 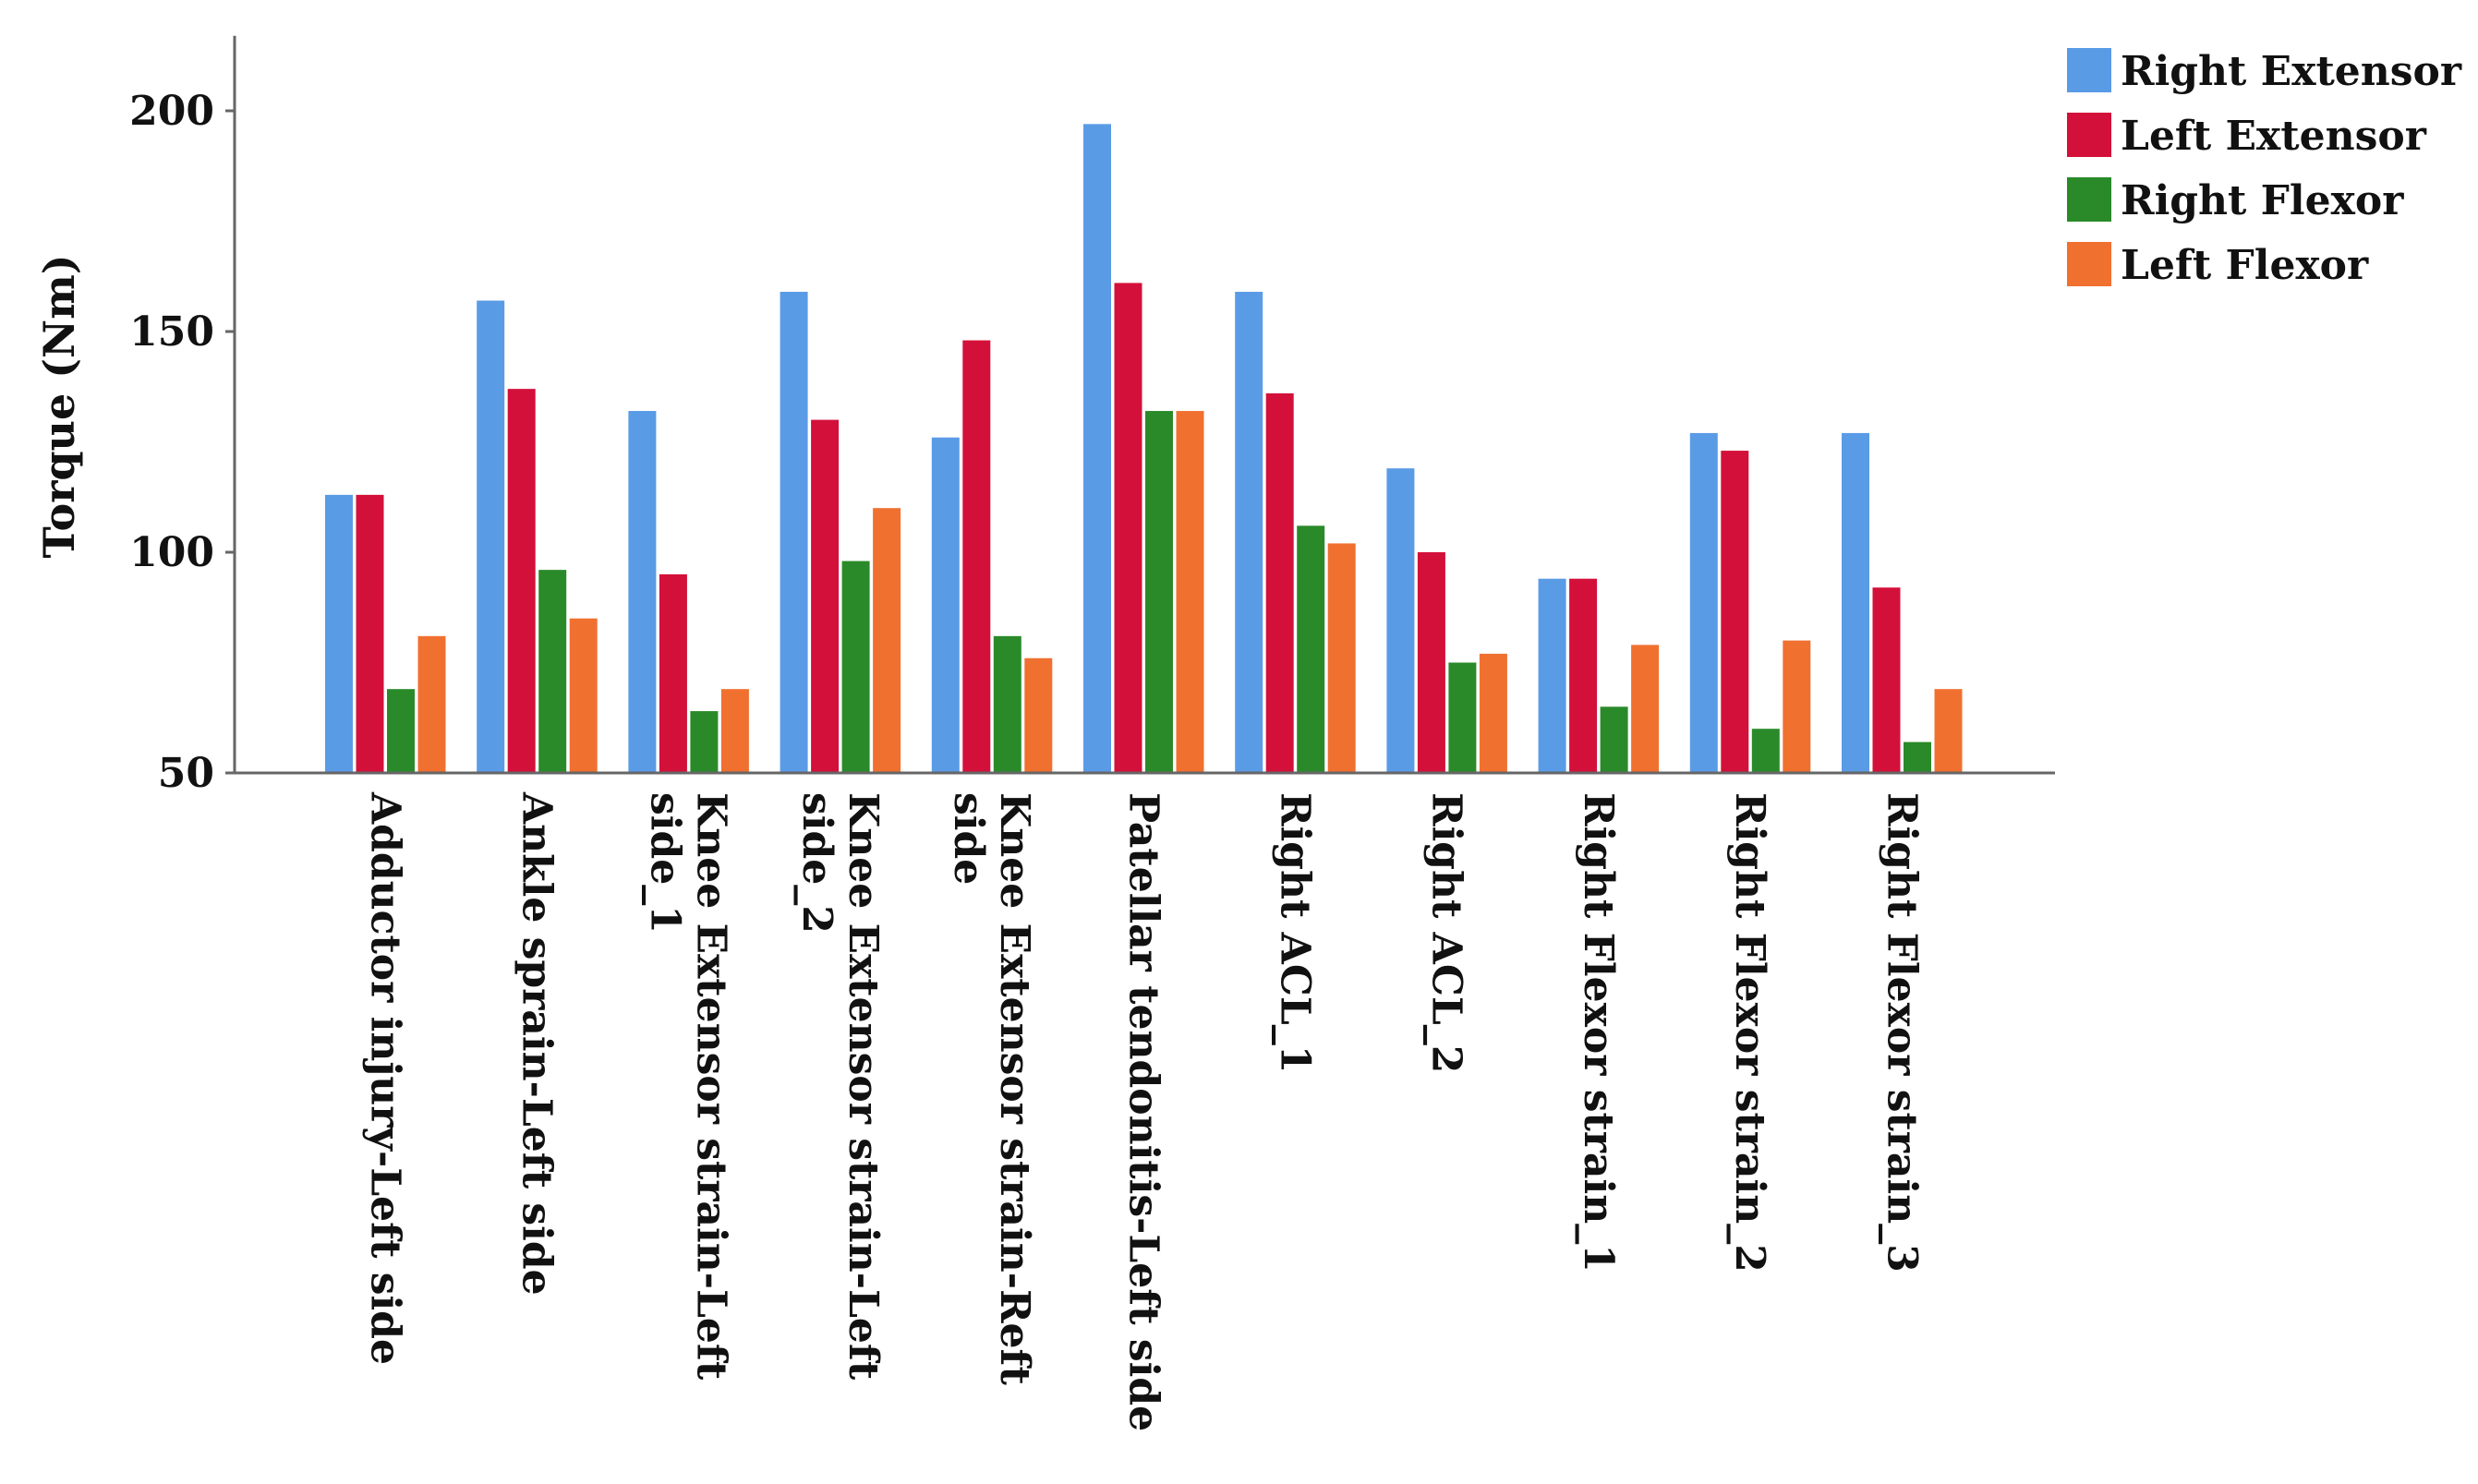 What do you see at coordinates (59, 406) in the screenshot?
I see `y-axis-title: Torque (Nm)` at bounding box center [59, 406].